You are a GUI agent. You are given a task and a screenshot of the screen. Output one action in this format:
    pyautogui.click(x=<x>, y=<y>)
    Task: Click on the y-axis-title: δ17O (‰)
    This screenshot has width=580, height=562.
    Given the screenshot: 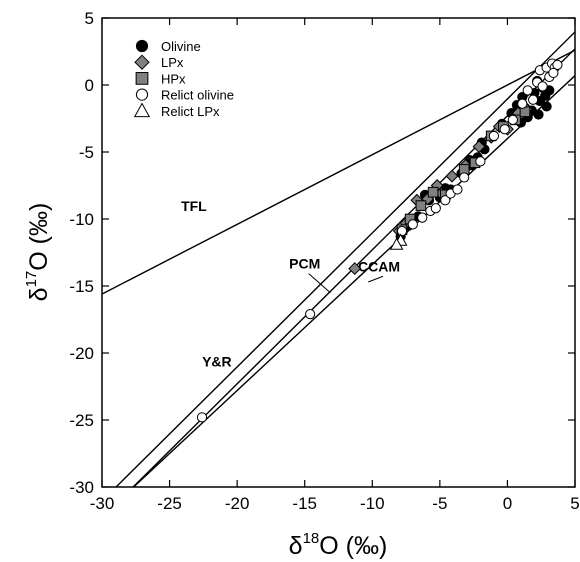 What is the action you would take?
    pyautogui.click(x=38, y=252)
    